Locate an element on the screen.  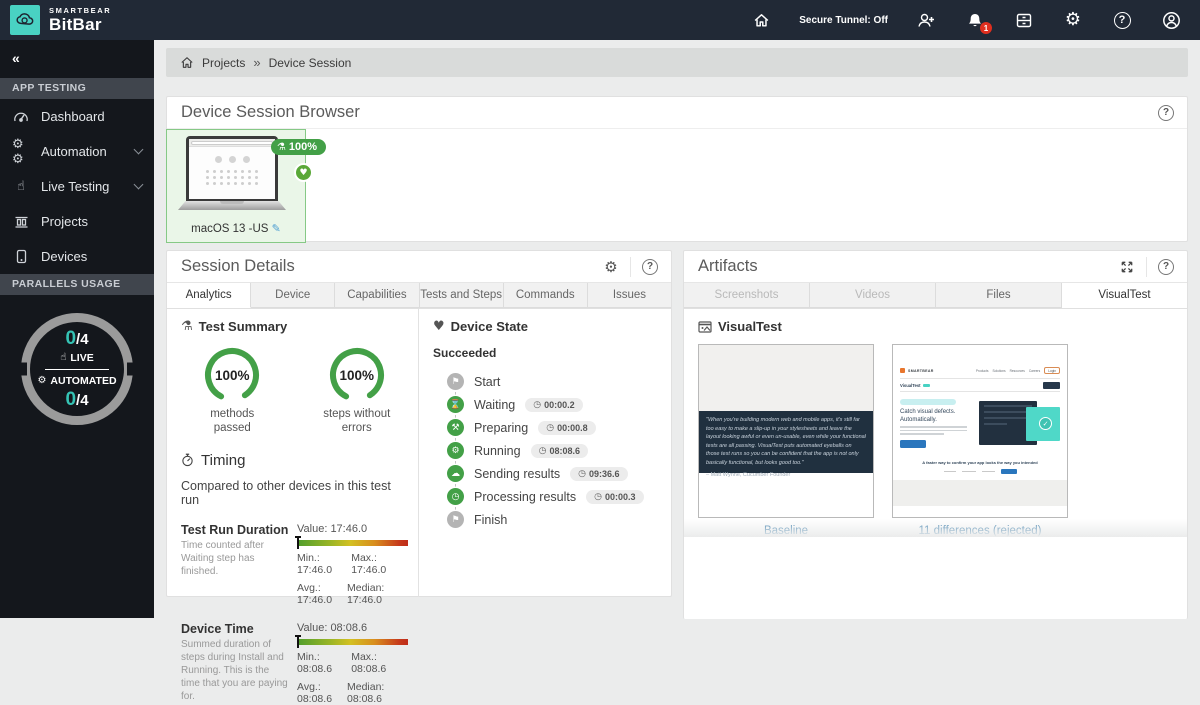
projects-columns-icon is located at coordinates (21, 222).